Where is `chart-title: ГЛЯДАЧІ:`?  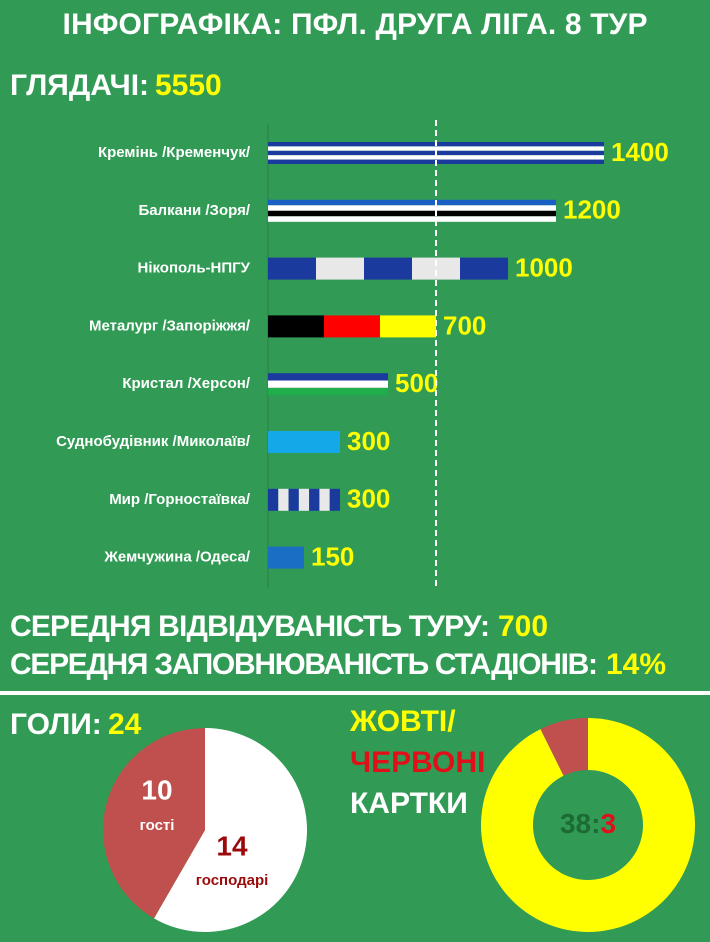
chart-title: ГЛЯДАЧІ: is located at coordinates (79, 85).